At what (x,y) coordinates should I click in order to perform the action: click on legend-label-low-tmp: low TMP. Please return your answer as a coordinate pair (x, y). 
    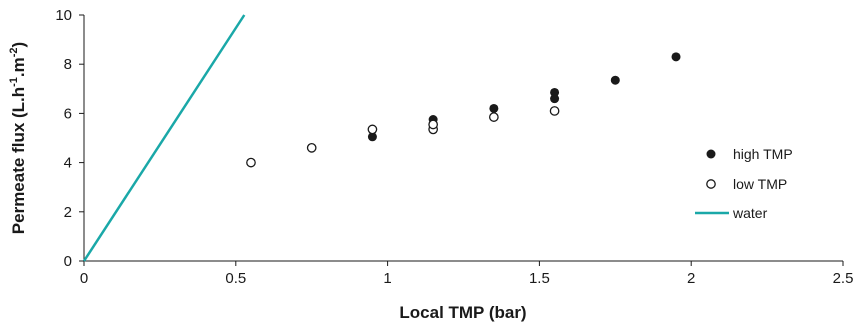
    Looking at the image, I should click on (760, 184).